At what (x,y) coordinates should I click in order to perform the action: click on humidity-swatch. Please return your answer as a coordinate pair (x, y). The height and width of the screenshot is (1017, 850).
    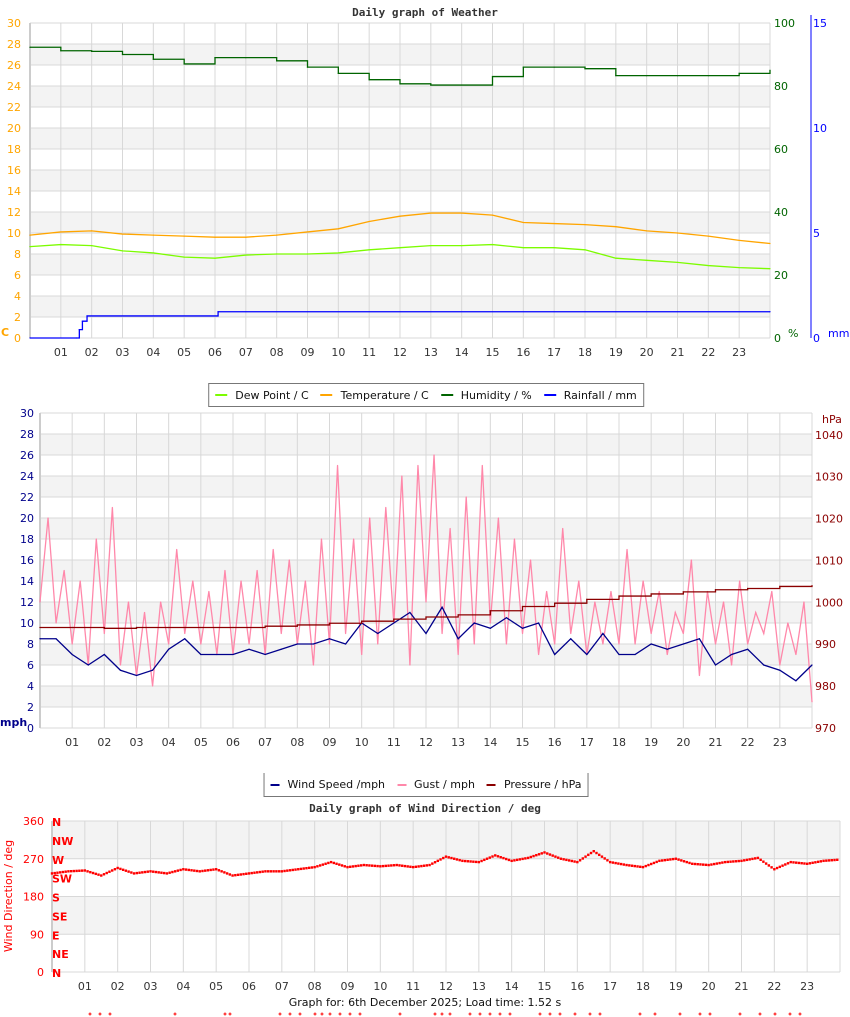
    Looking at the image, I should click on (446, 395).